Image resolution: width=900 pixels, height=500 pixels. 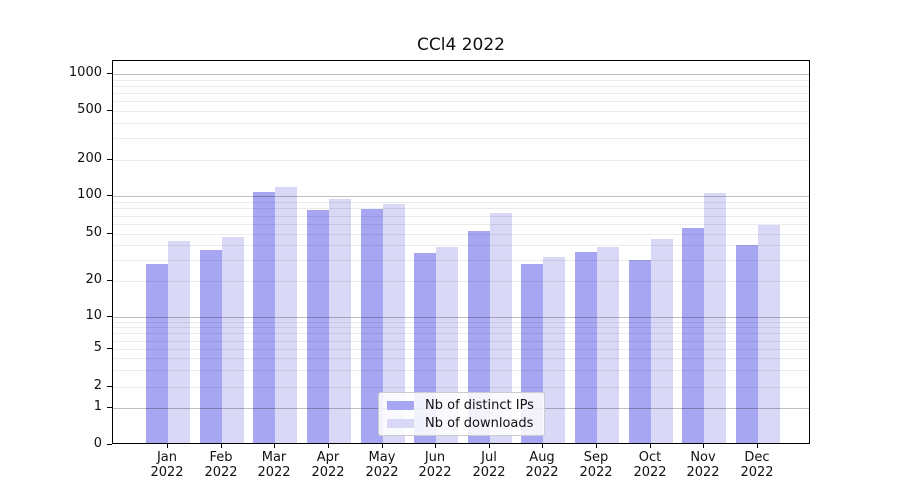 I want to click on bar-nov-distinct-ips, so click(x=693, y=335).